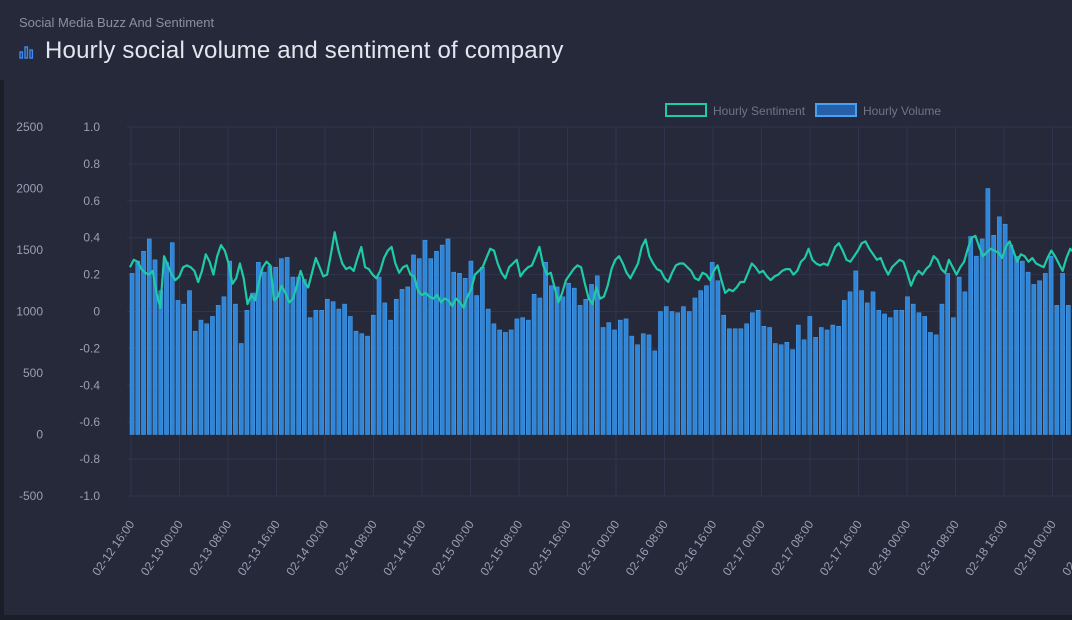 This screenshot has width=1072, height=620. What do you see at coordinates (89, 385) in the screenshot?
I see `y-right-tick-label: -0.4` at bounding box center [89, 385].